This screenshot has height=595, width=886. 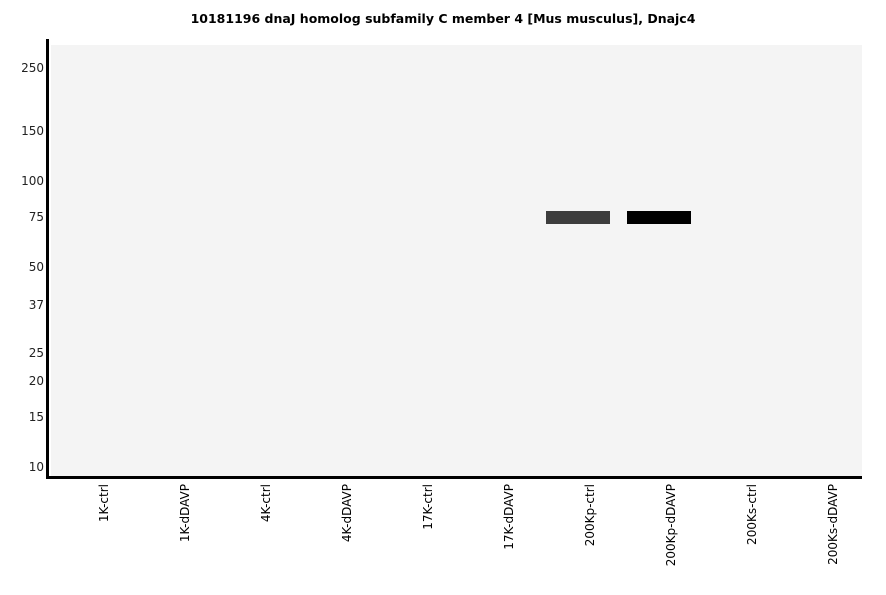 What do you see at coordinates (47, 259) in the screenshot?
I see `y-axis-line` at bounding box center [47, 259].